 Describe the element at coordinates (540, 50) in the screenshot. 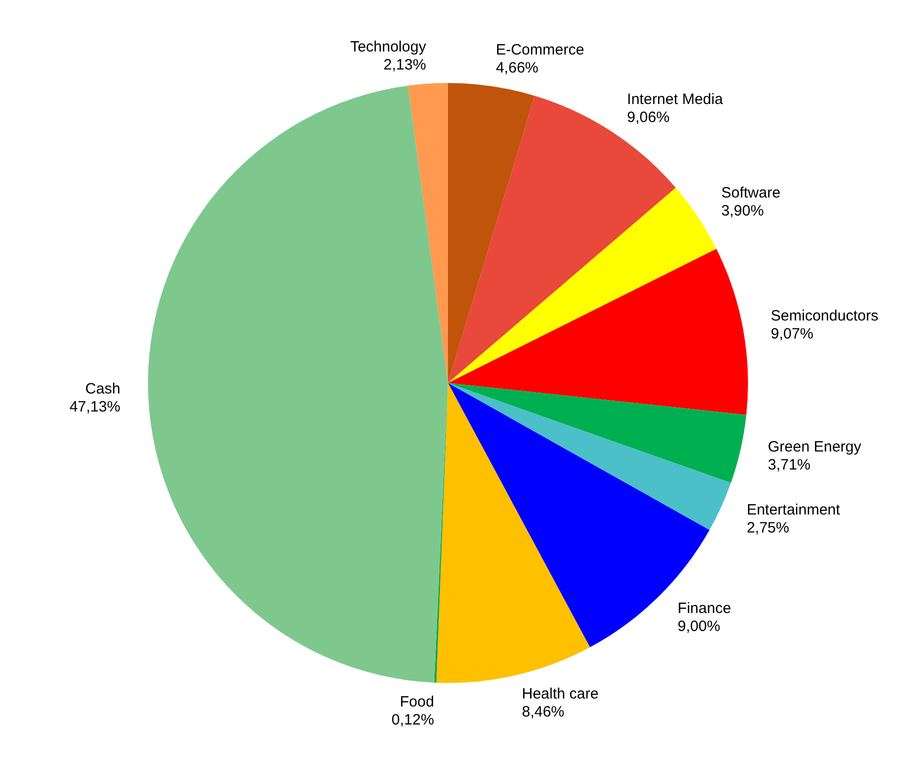

I see `slice-label: E-Commerce` at that location.